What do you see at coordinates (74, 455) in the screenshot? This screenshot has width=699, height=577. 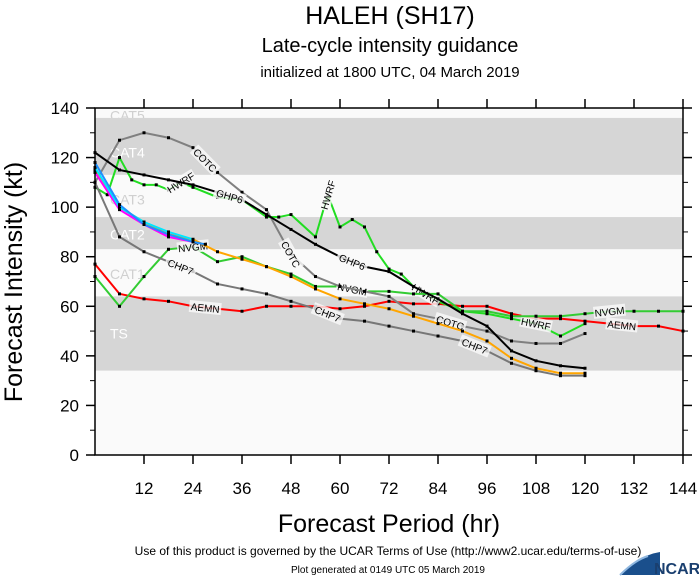 I see `y-tick-label: 0` at bounding box center [74, 455].